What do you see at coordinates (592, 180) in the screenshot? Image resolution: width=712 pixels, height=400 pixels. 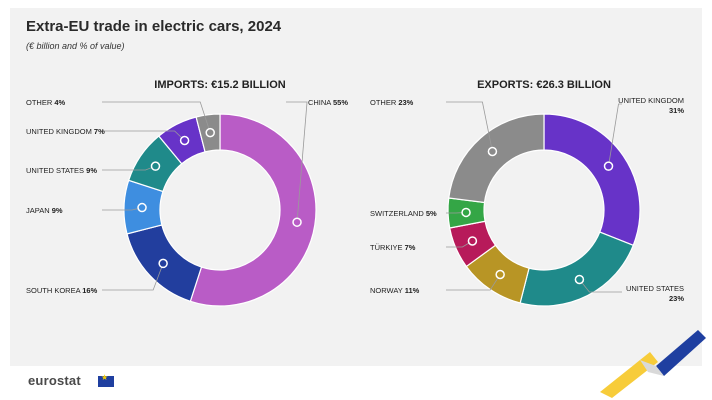 I see `exports-slice-united-kingdom` at bounding box center [592, 180].